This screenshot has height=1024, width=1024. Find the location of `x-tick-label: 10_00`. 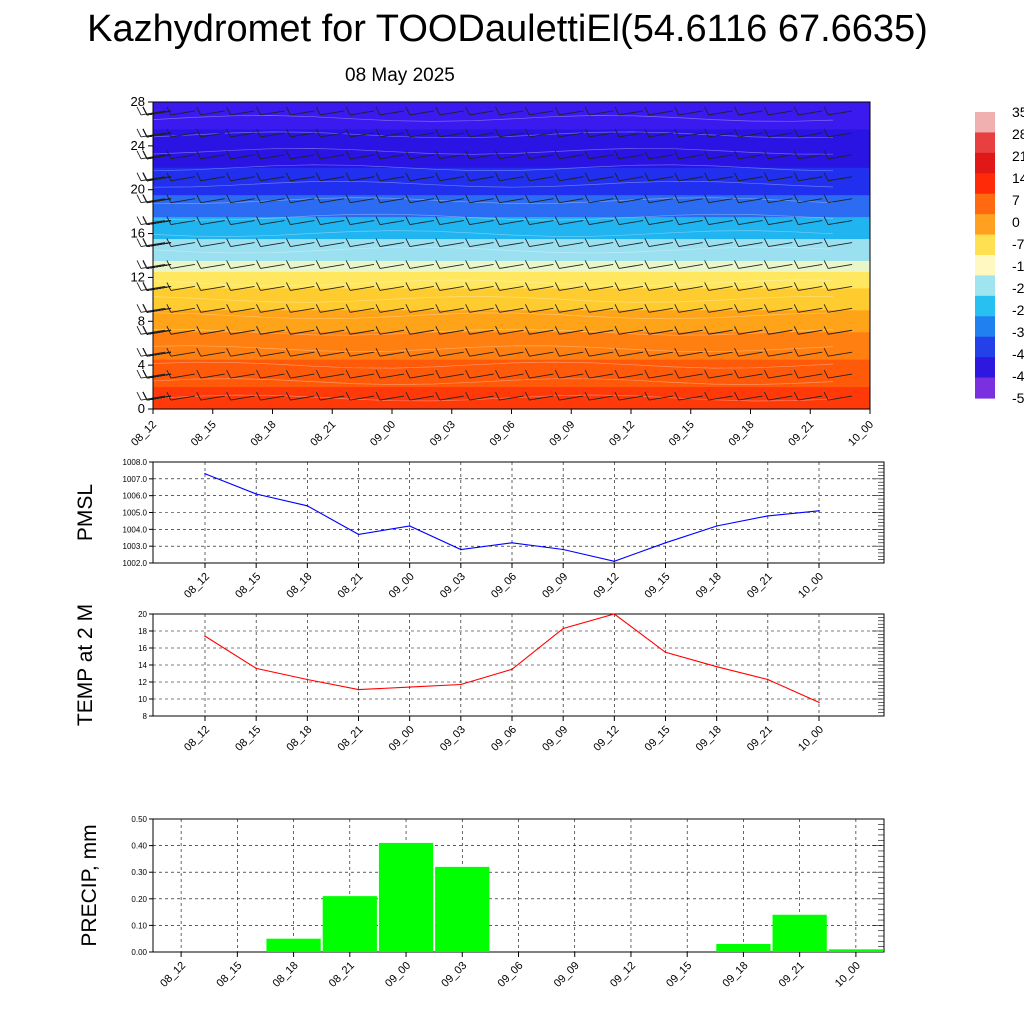

x-tick-label: 10_00 is located at coordinates (811, 739).